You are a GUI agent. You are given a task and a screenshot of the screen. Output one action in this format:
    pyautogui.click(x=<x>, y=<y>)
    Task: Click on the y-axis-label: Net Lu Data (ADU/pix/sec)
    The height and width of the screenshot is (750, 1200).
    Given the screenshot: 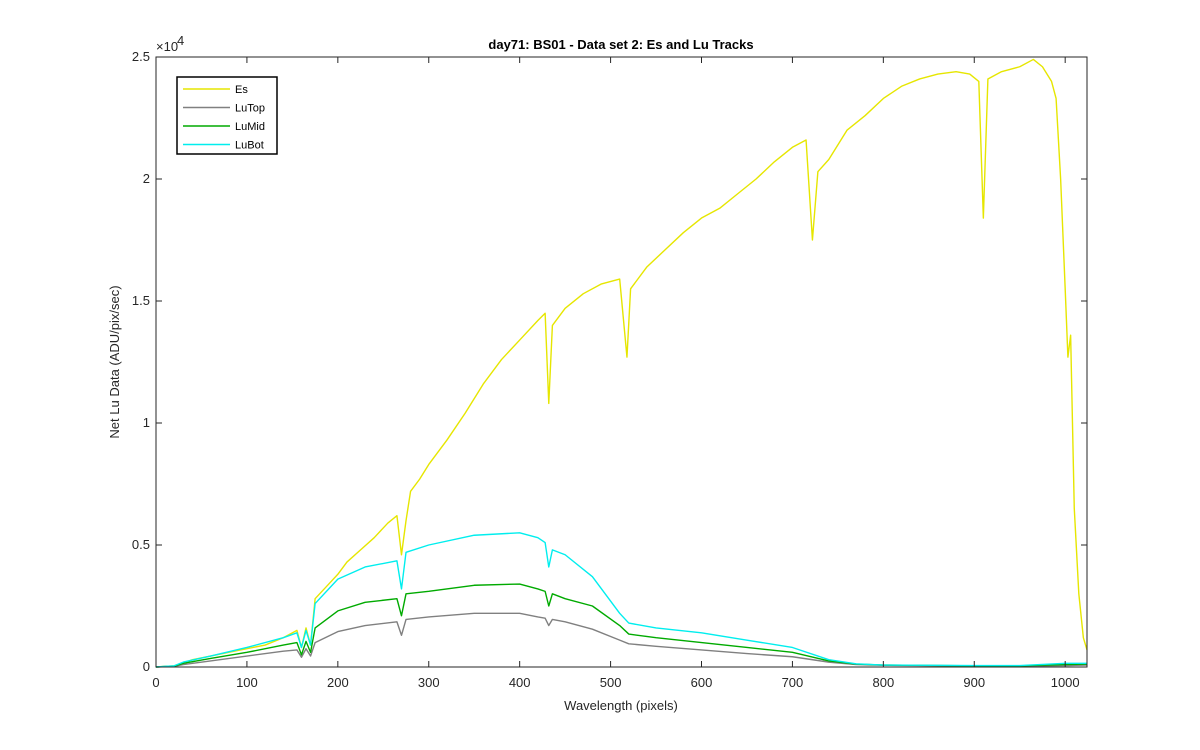 What is the action you would take?
    pyautogui.click(x=114, y=361)
    